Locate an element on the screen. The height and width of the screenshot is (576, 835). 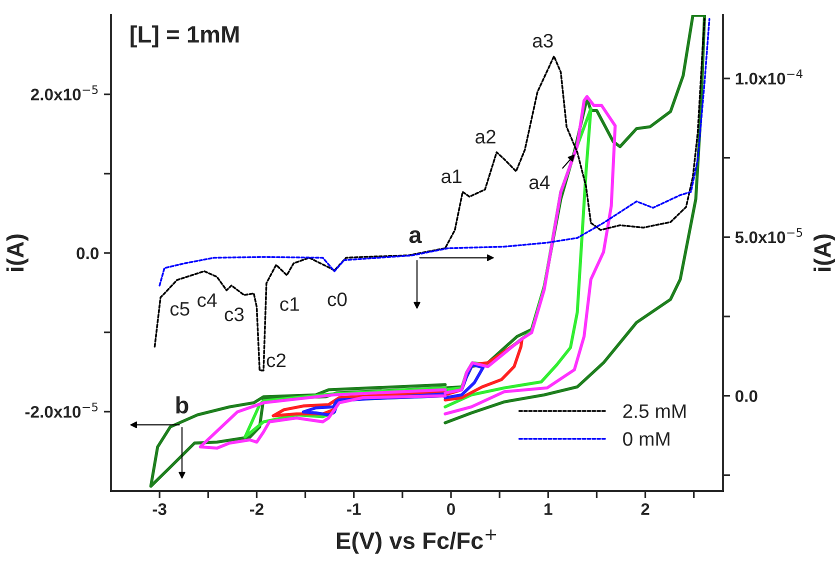
annotation: [L] = 1mM is located at coordinates (184, 36).